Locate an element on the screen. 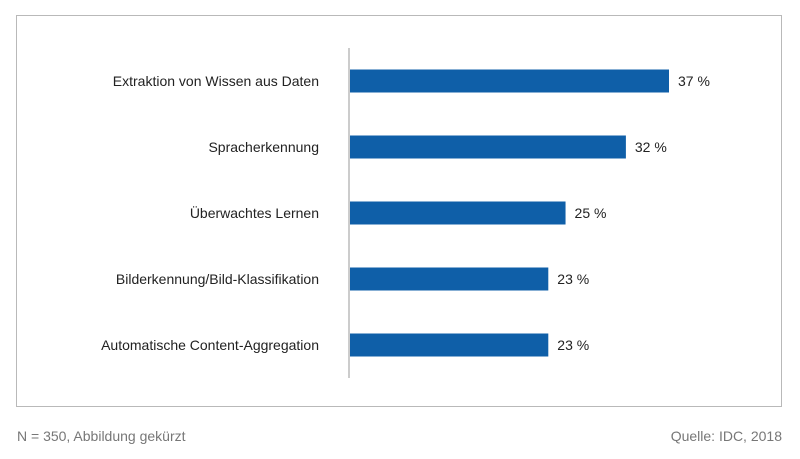  value-label: 32 % is located at coordinates (651, 147).